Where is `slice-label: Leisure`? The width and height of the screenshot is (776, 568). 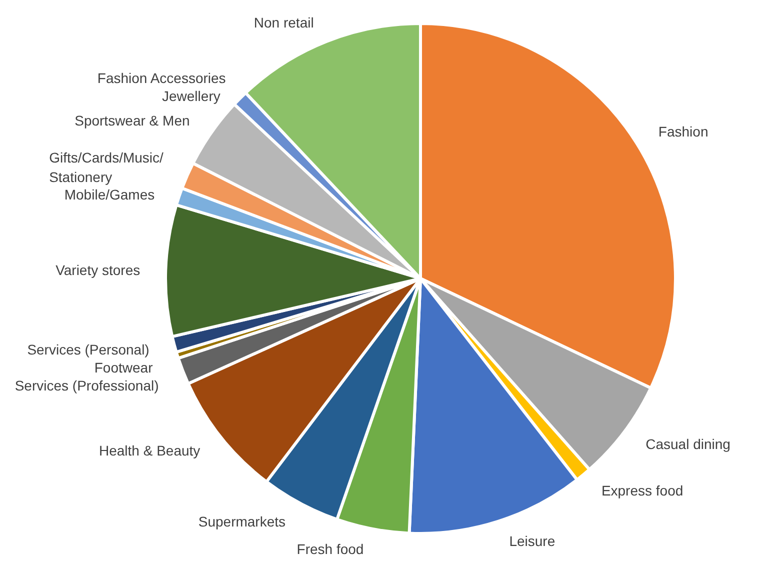
slice-label: Leisure is located at coordinates (532, 540).